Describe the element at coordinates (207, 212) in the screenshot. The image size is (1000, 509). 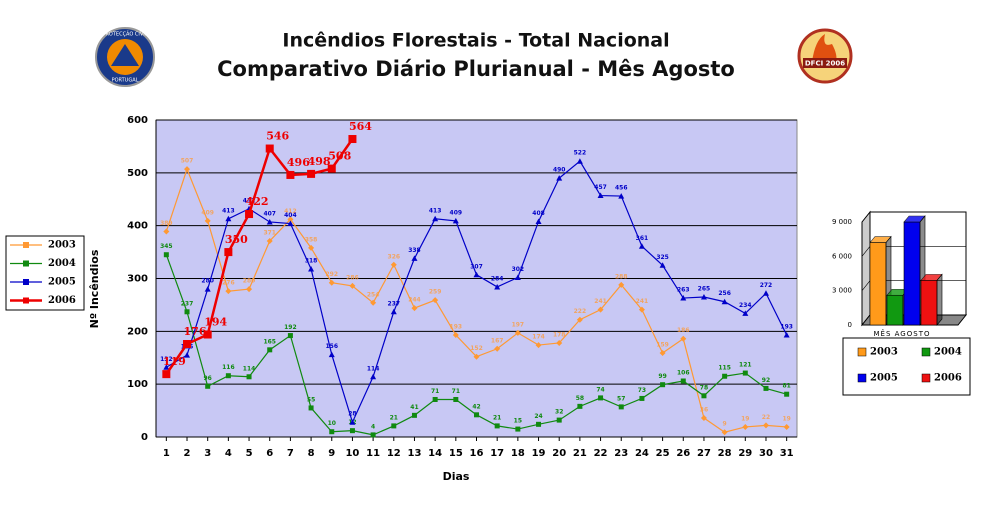
I see `data-label: 409` at that location.